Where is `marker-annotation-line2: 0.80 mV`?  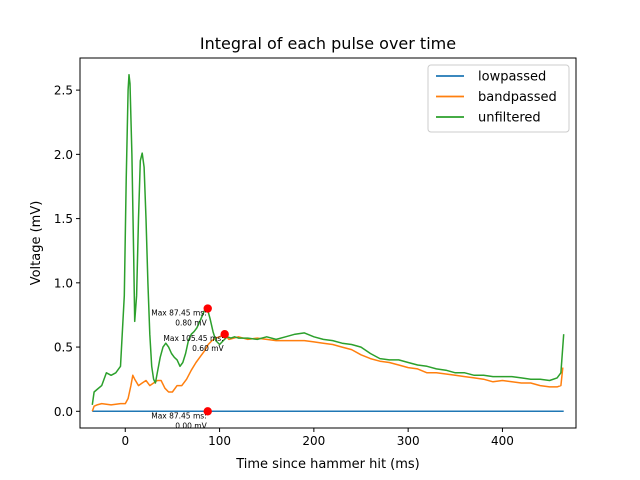 marker-annotation-line2: 0.80 mV is located at coordinates (191, 323).